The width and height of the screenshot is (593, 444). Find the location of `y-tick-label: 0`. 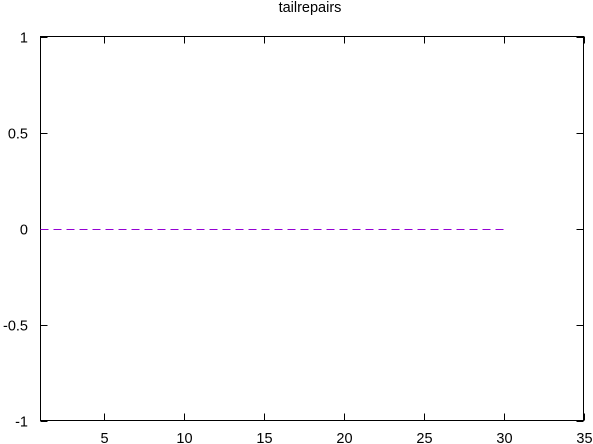

y-tick-label: 0 is located at coordinates (24, 231).